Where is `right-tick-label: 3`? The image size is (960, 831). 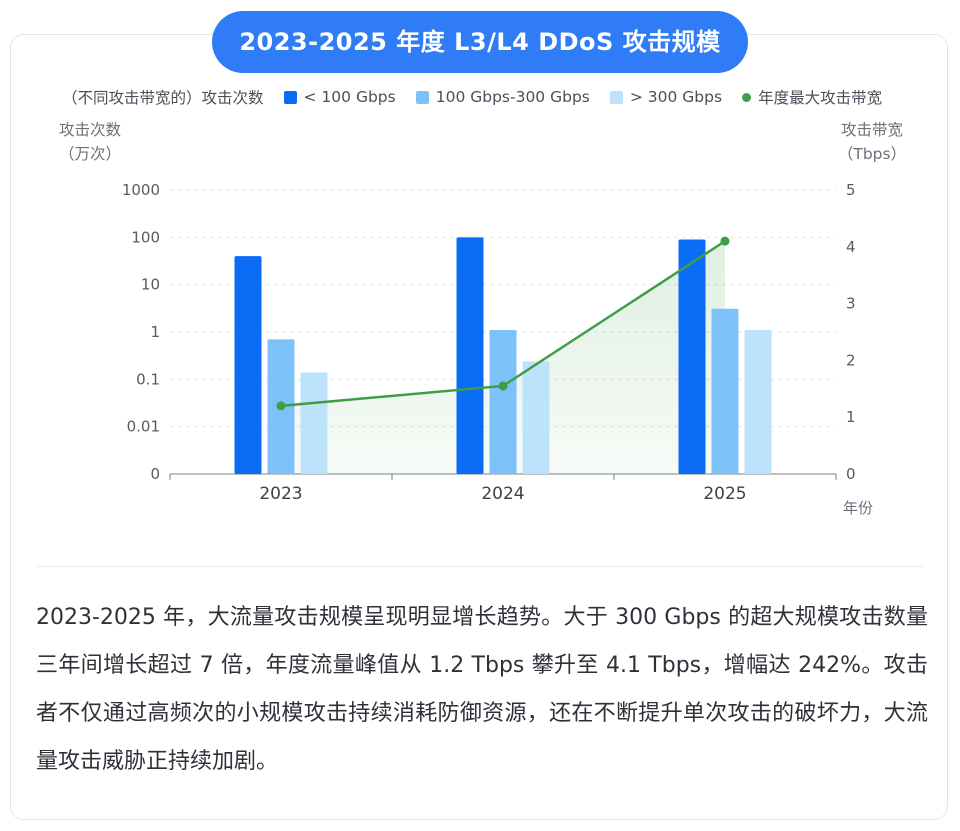 right-tick-label: 3 is located at coordinates (851, 304).